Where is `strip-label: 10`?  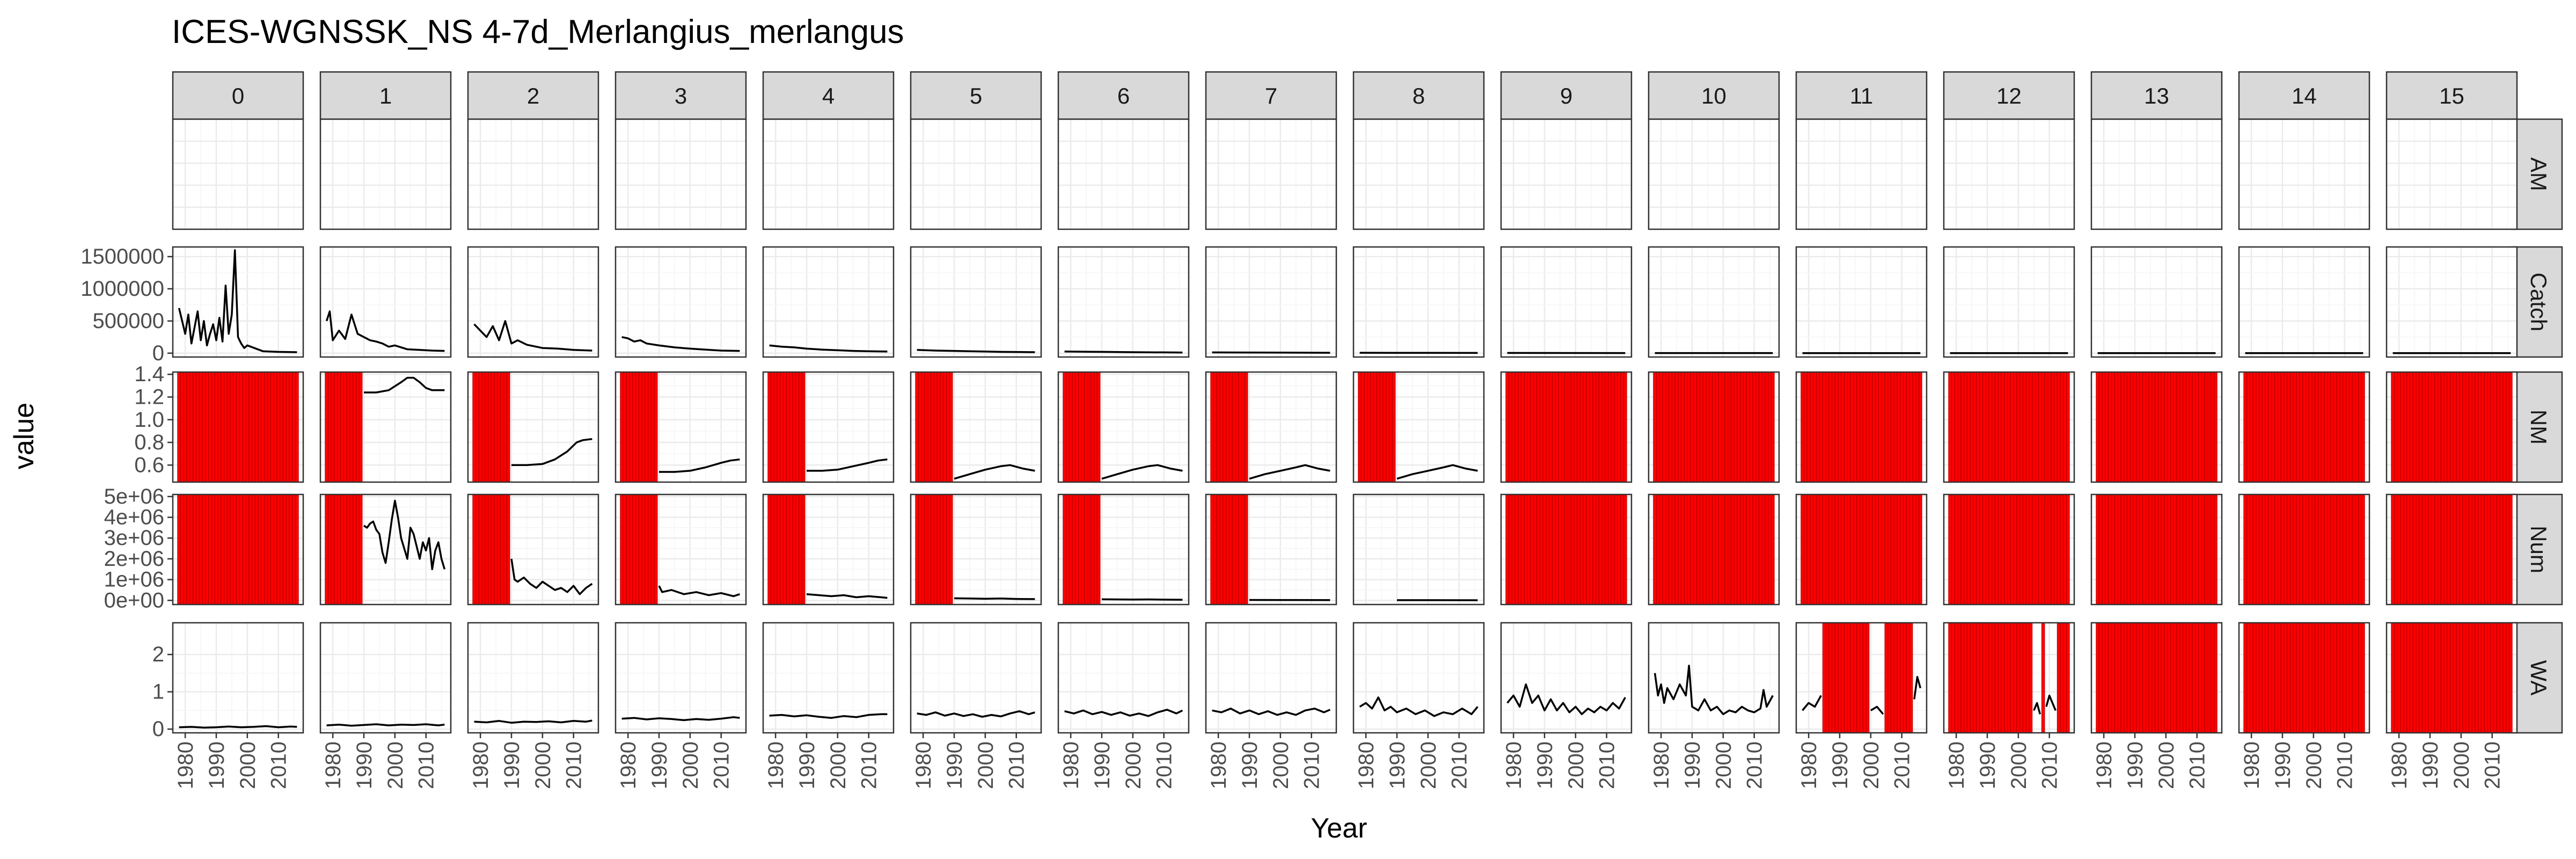 strip-label: 10 is located at coordinates (1713, 95).